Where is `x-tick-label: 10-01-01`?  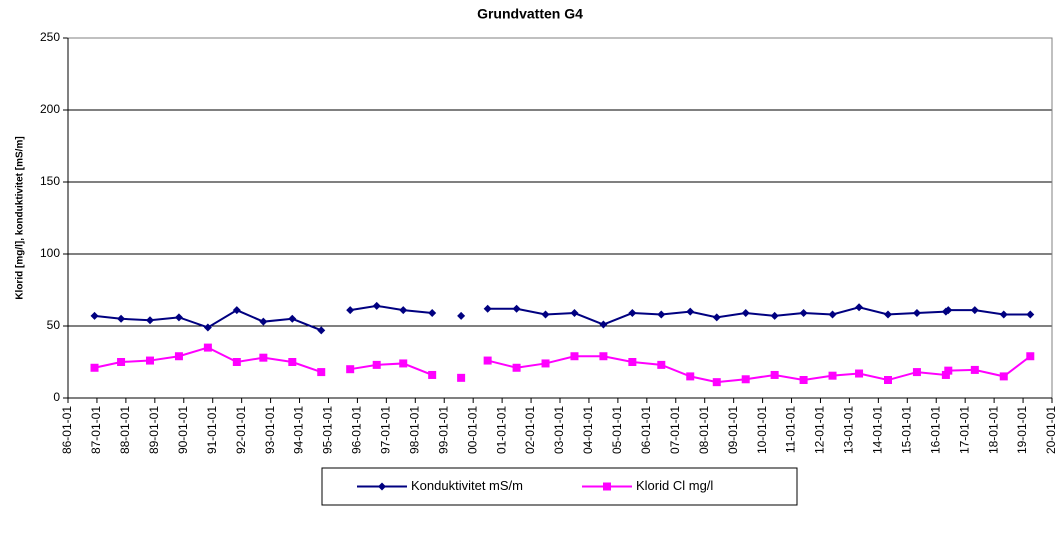 x-tick-label: 10-01-01 is located at coordinates (762, 430).